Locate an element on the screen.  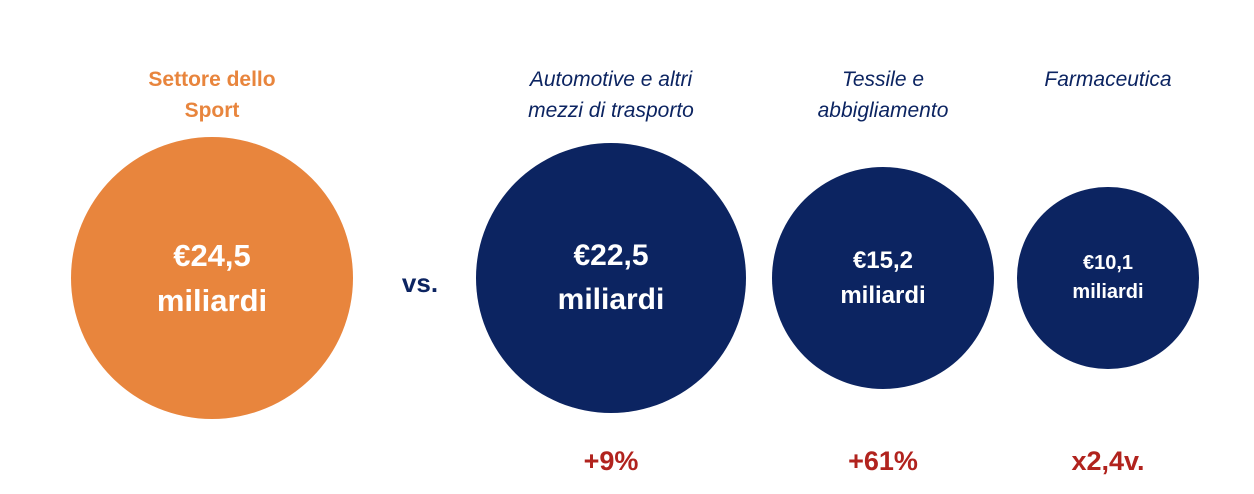
bubble-value: €22,5 is located at coordinates (611, 255).